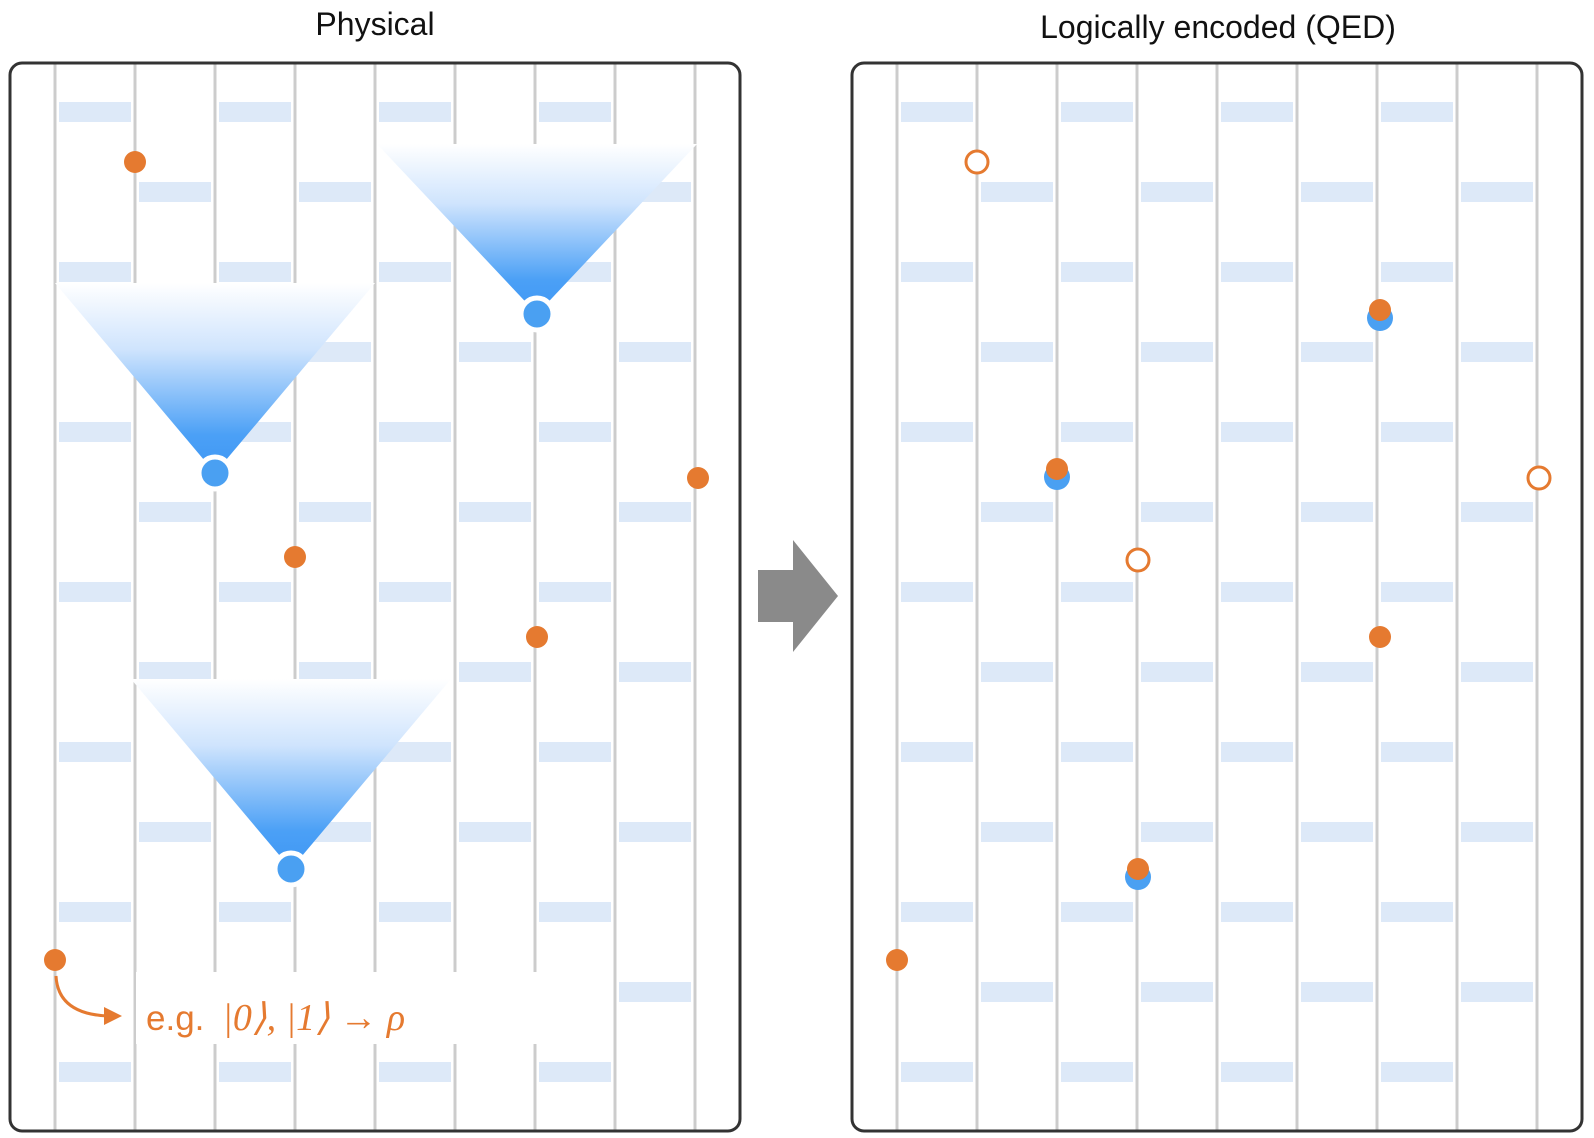  I want to click on caption-backdrop, so click(356, 1008).